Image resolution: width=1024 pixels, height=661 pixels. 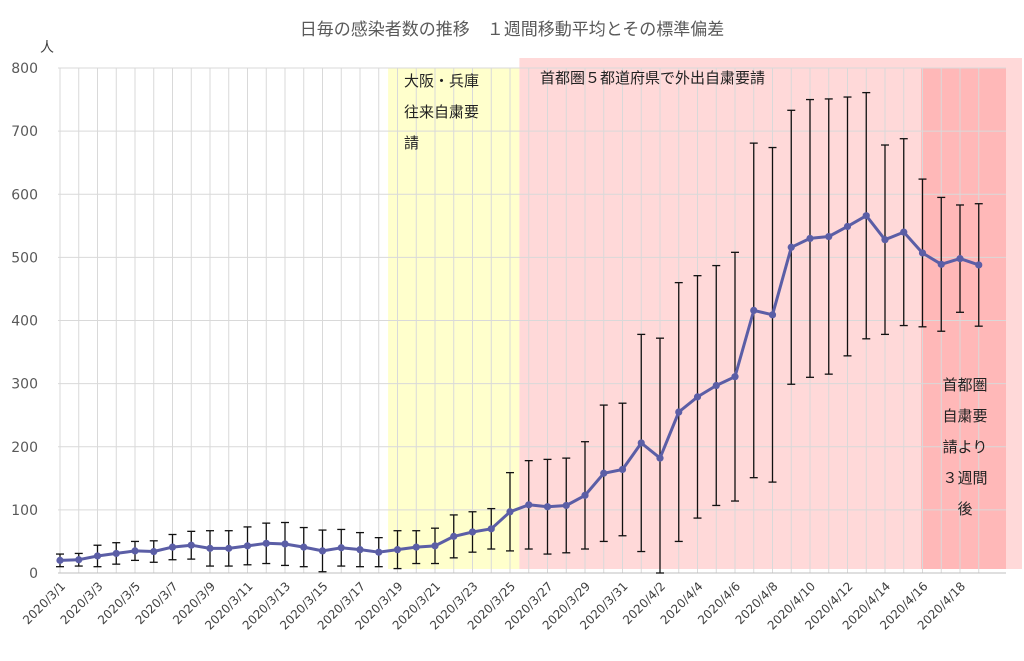 I want to click on y-tick-label: 100, so click(x=24, y=511).